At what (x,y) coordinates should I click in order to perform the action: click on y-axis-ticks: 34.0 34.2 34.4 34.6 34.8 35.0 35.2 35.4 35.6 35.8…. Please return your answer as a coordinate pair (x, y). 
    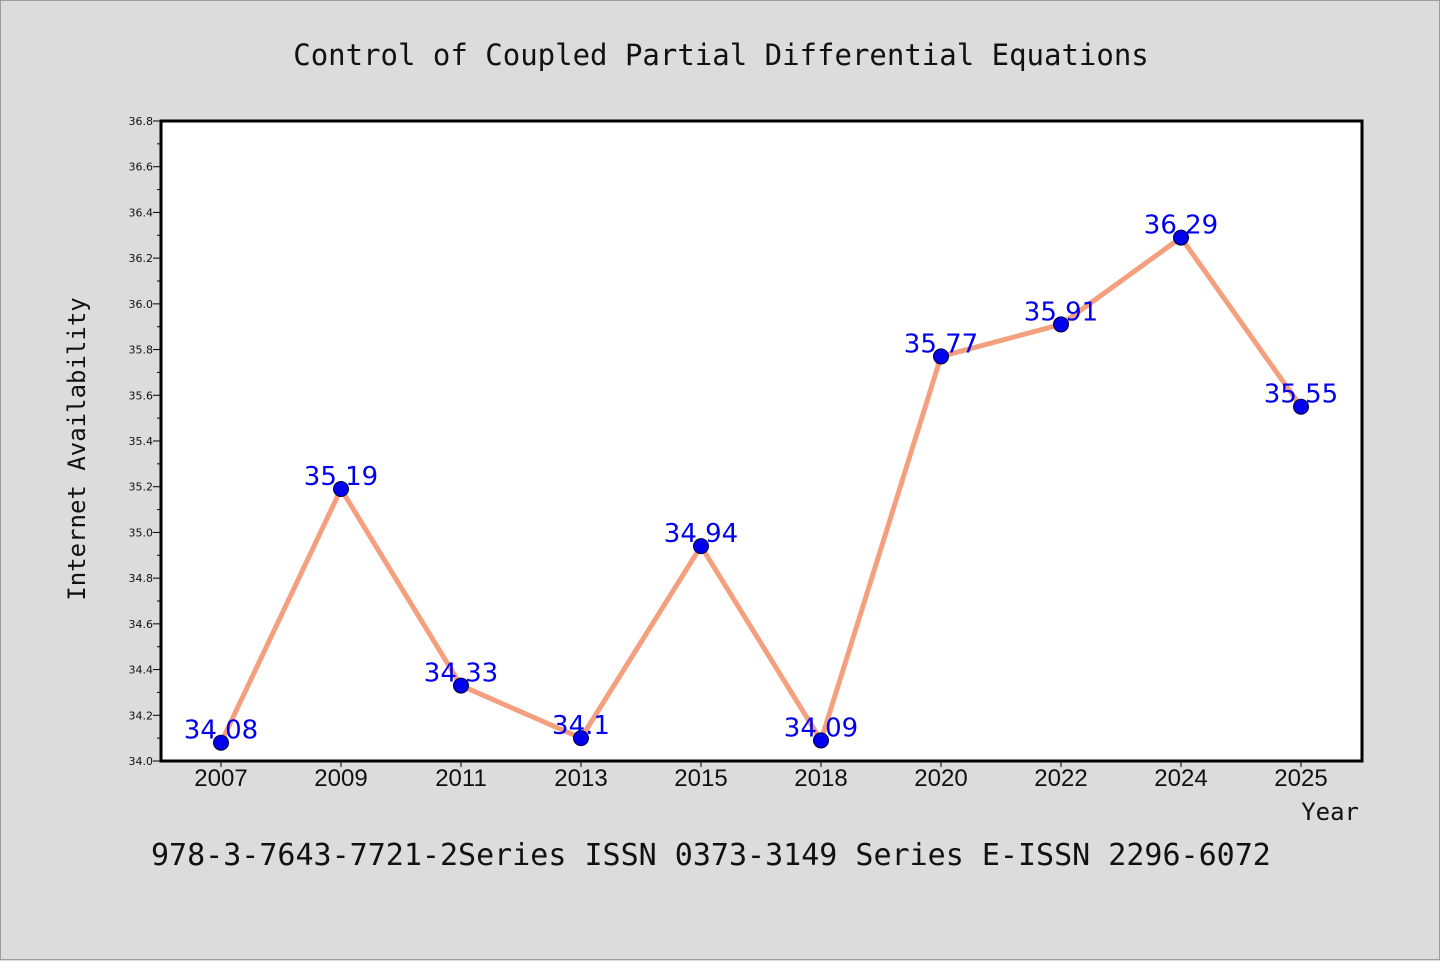
    Looking at the image, I should click on (145, 441).